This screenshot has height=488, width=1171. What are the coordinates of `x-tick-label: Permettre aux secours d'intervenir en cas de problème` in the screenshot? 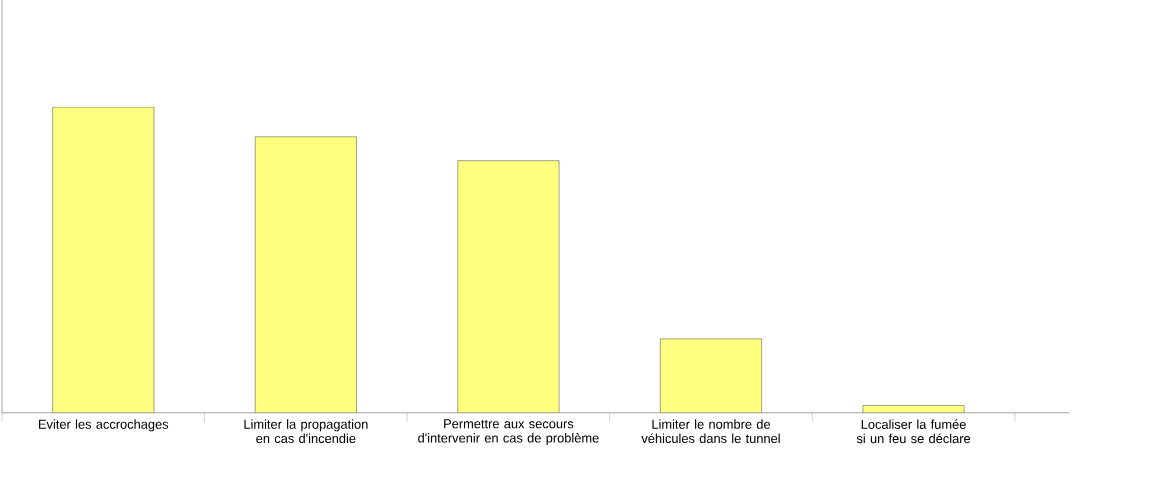 It's located at (508, 432).